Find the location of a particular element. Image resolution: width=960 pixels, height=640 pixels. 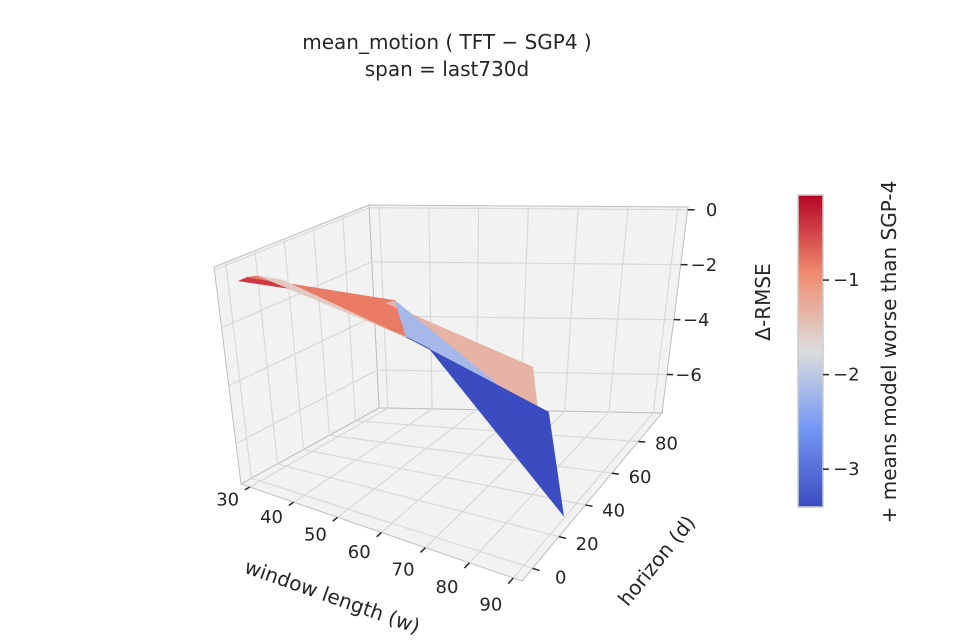

colorbar-tick-label: −1 is located at coordinates (846, 280).